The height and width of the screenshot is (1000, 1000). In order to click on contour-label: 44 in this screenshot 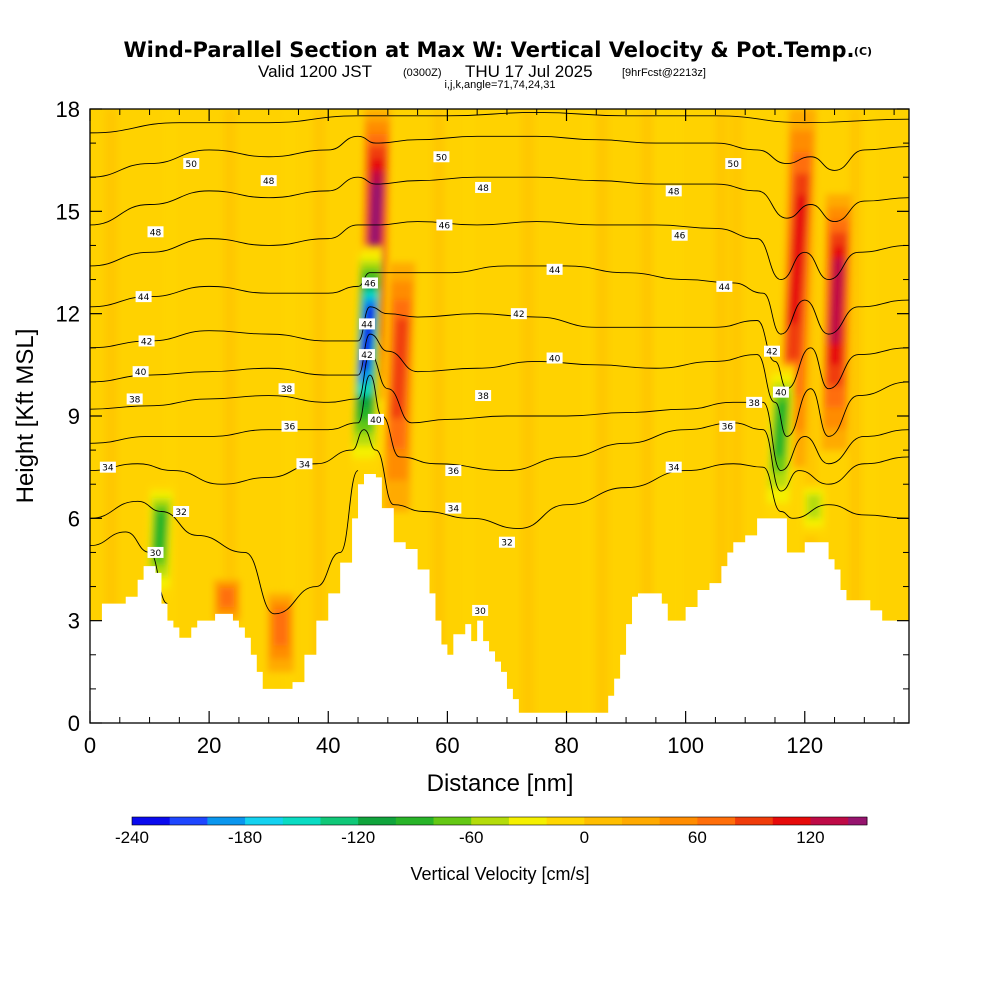, I will do `click(366, 324)`.